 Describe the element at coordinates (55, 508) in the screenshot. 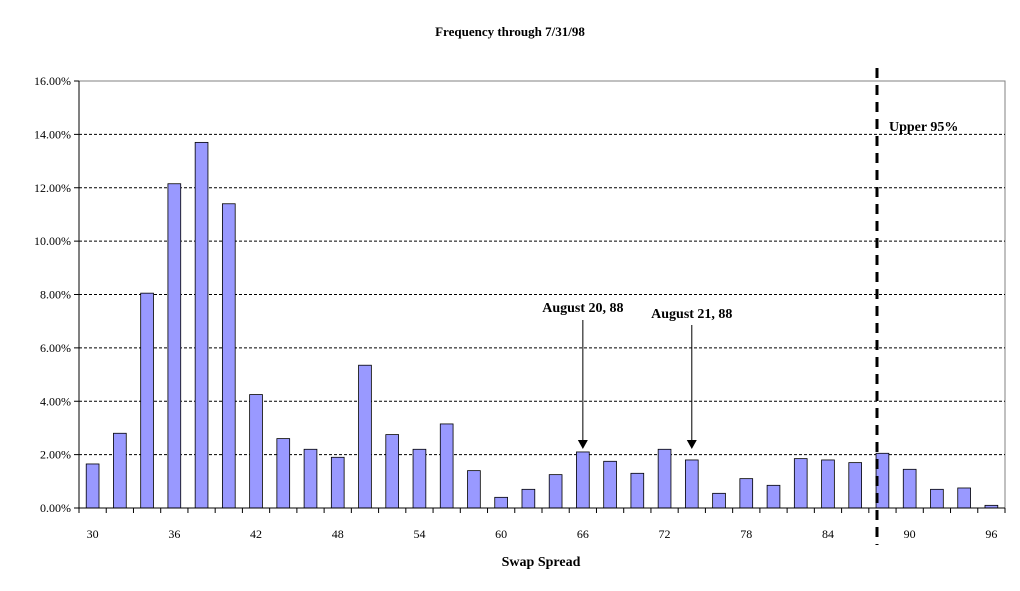

I see `y-tick-label: 0.00%` at that location.